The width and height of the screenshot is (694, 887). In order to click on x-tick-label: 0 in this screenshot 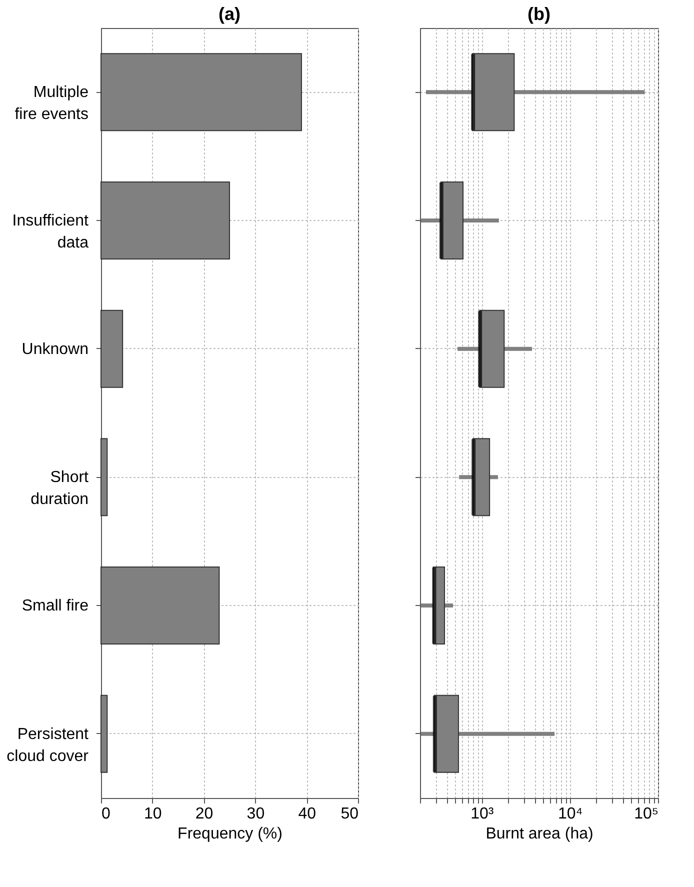, I will do `click(106, 814)`.